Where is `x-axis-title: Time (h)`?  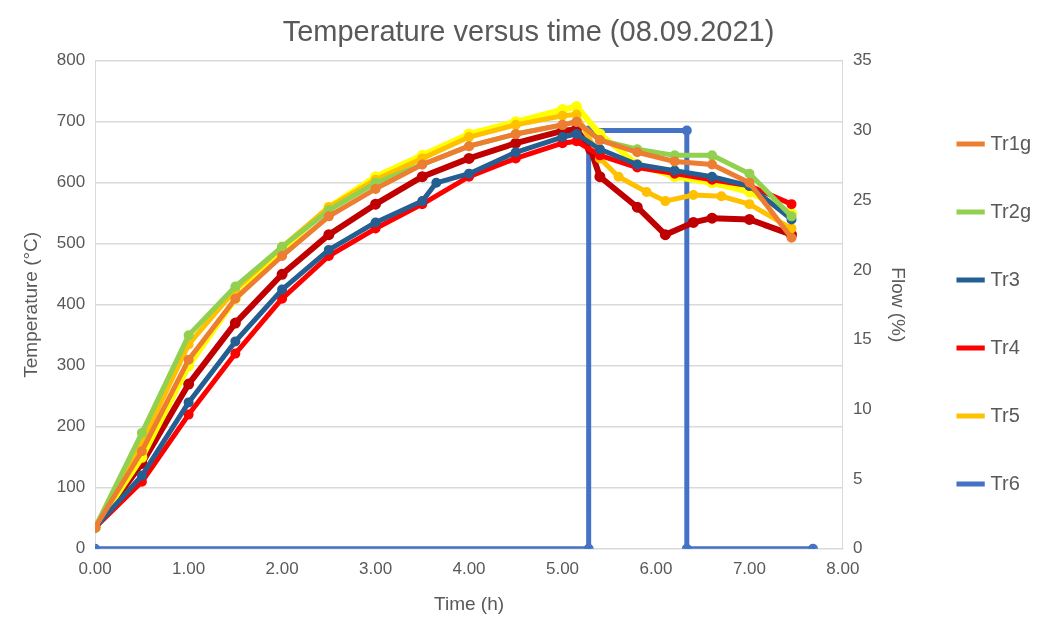
x-axis-title: Time (h) is located at coordinates (469, 603).